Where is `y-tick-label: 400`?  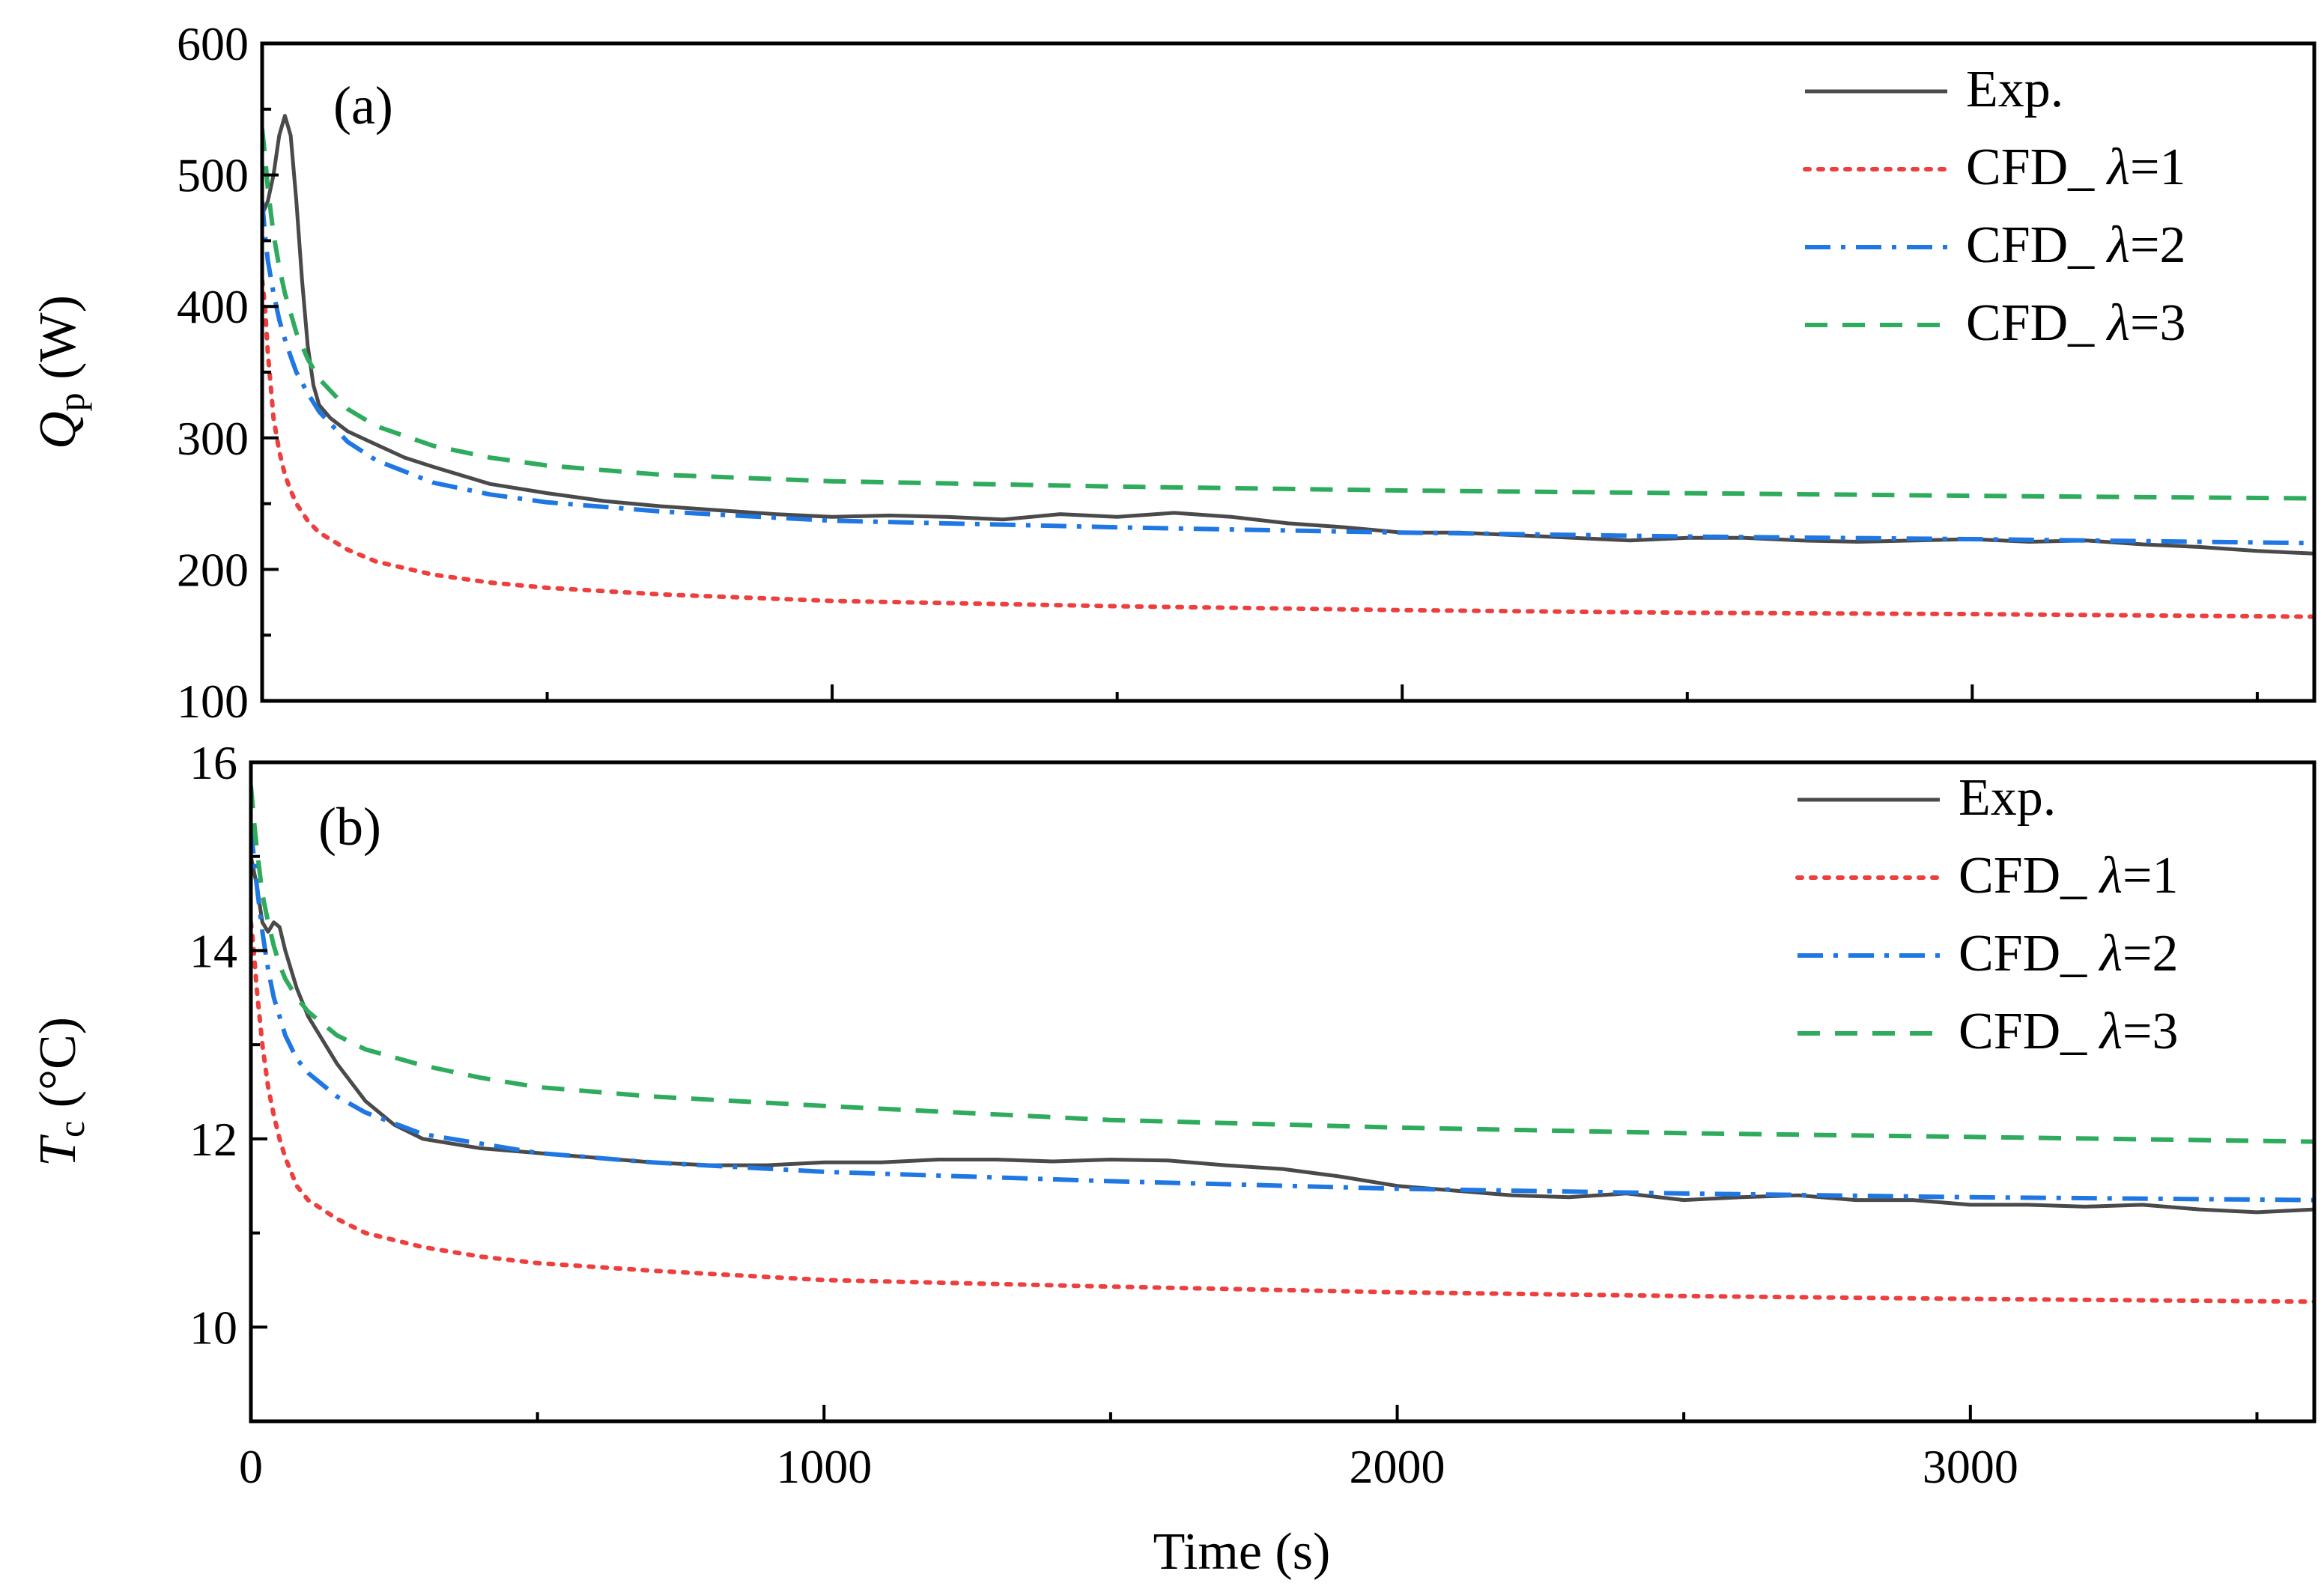 y-tick-label: 400 is located at coordinates (213, 307).